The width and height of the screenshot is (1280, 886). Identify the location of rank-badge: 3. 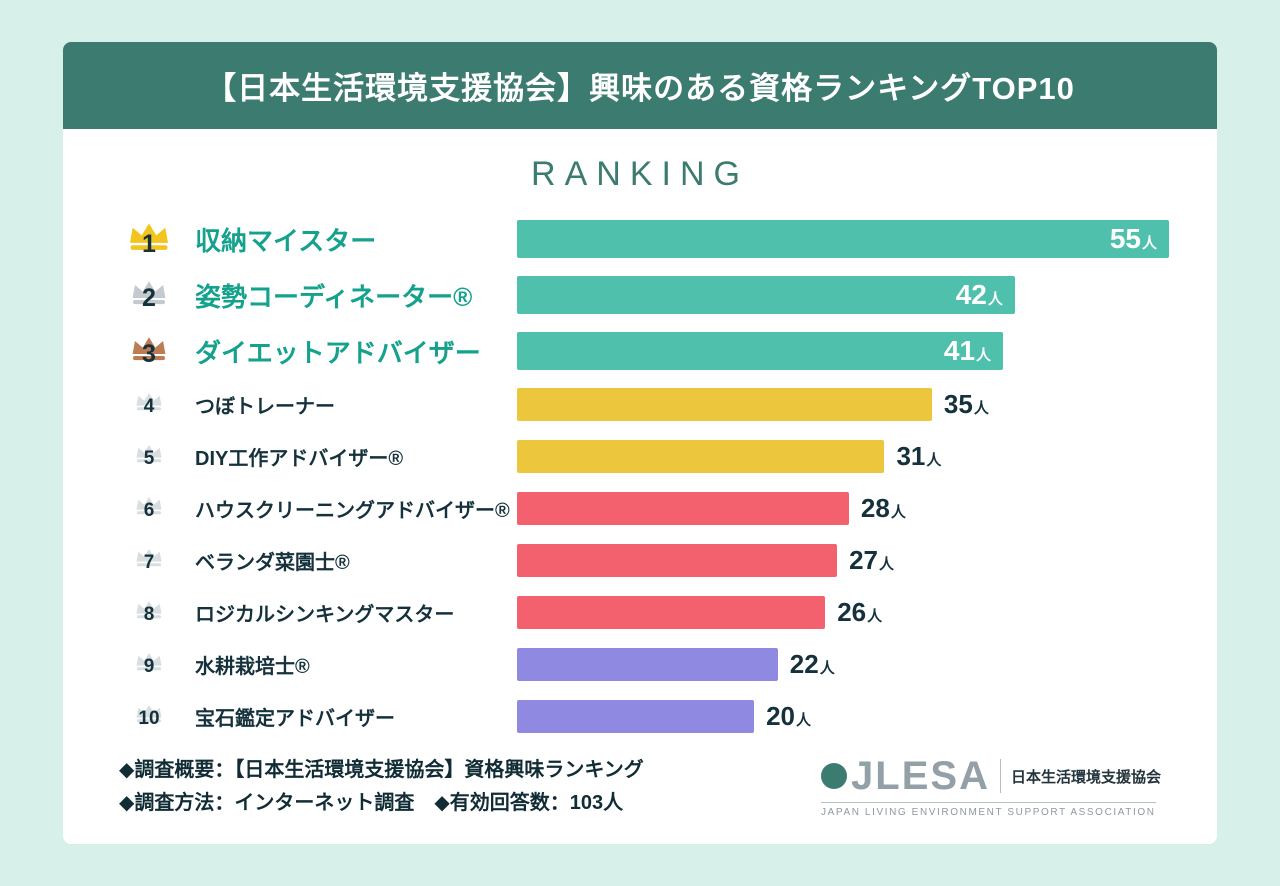
(149, 351).